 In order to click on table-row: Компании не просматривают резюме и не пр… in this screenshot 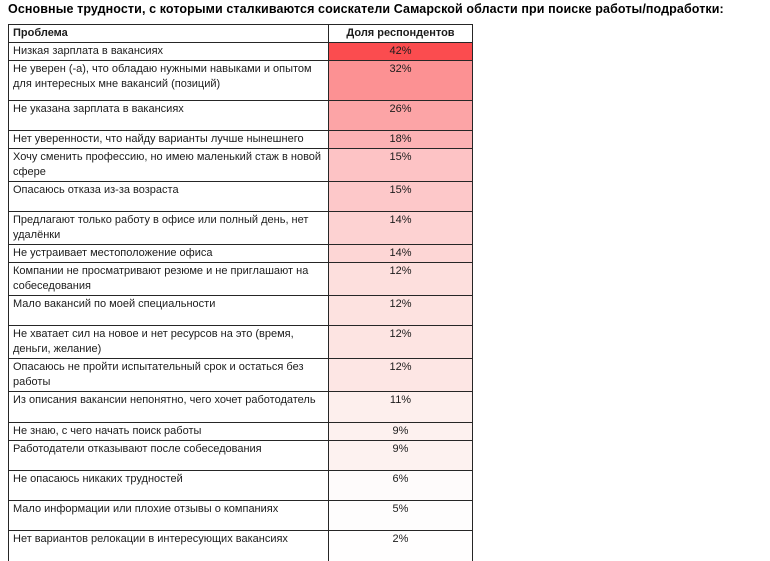, I will do `click(240, 279)`.